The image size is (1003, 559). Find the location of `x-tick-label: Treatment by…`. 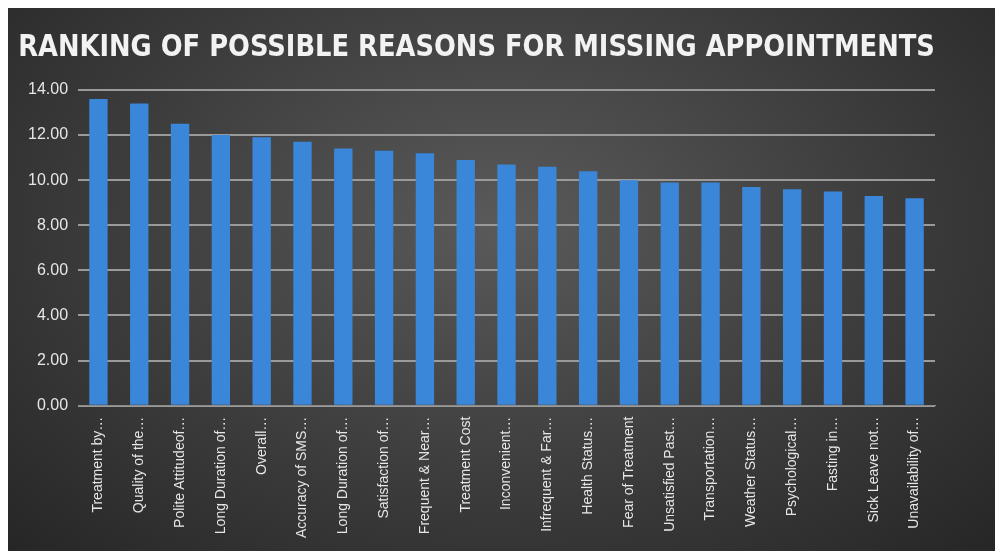

x-tick-label: Treatment by… is located at coordinates (97, 464).